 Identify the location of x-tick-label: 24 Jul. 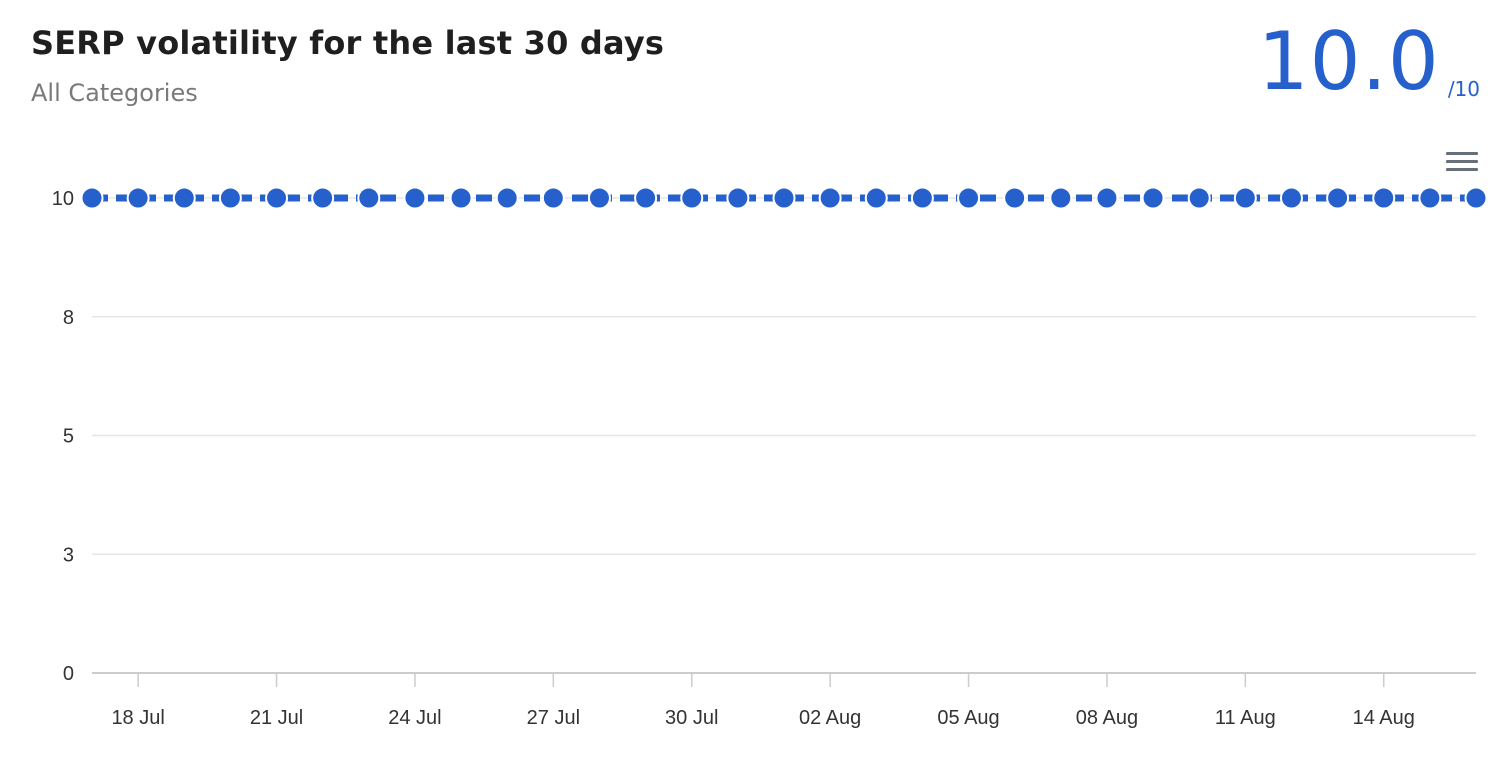
(414, 718).